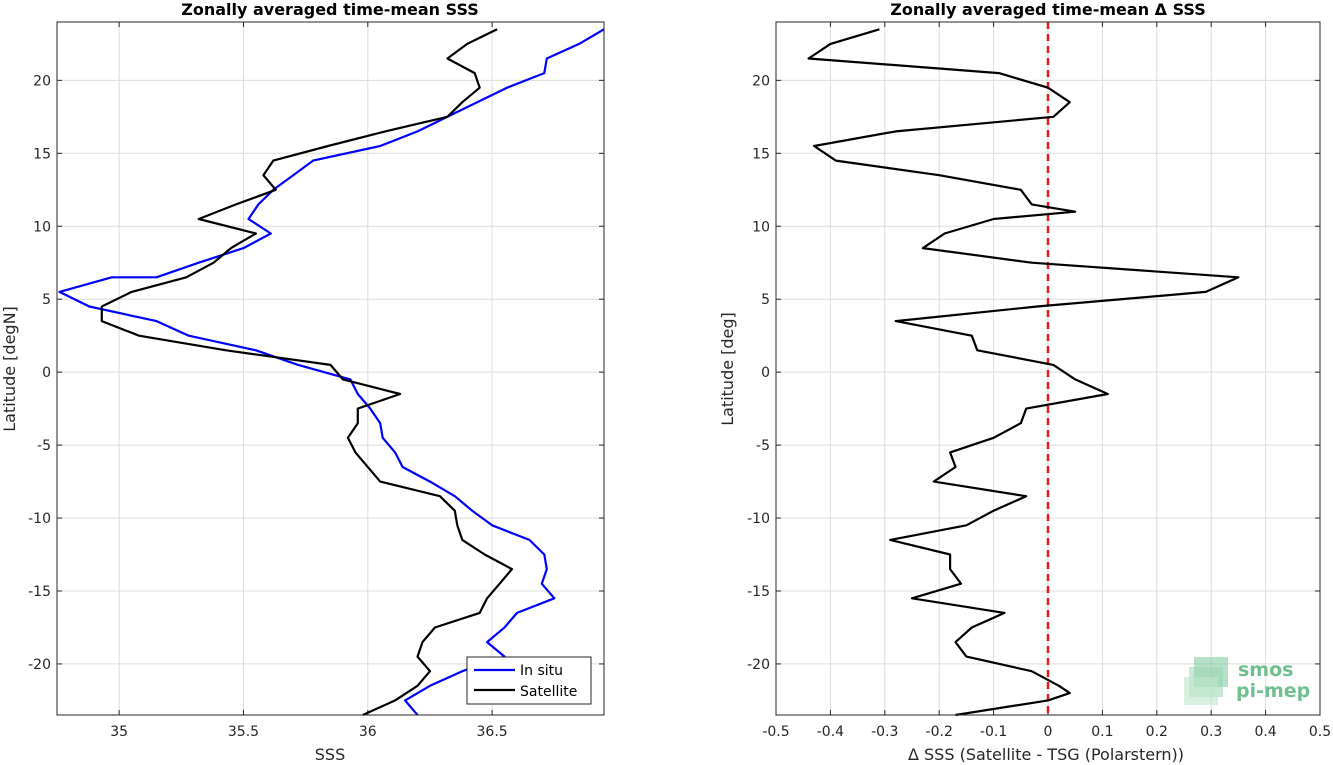 This screenshot has height=765, width=1333. Describe the element at coordinates (1157, 732) in the screenshot. I see `x-tick-label: 0.2` at that location.